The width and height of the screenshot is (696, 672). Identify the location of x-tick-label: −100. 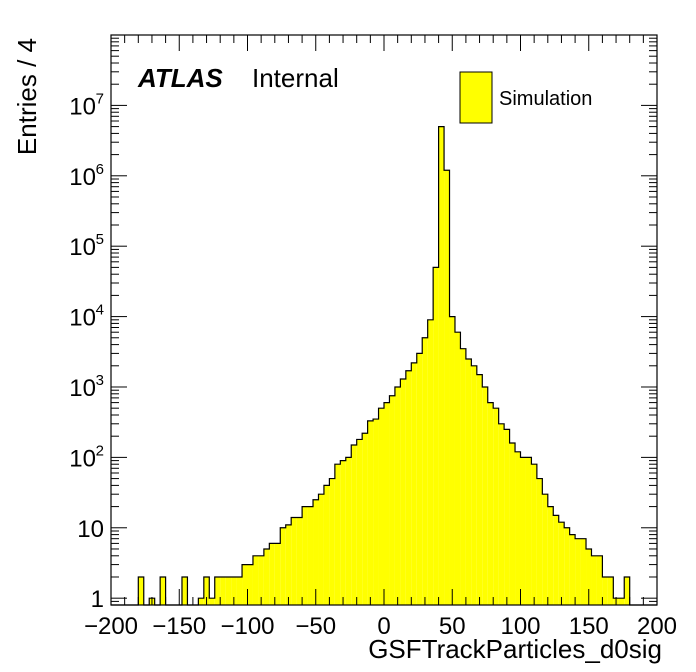
(247, 626).